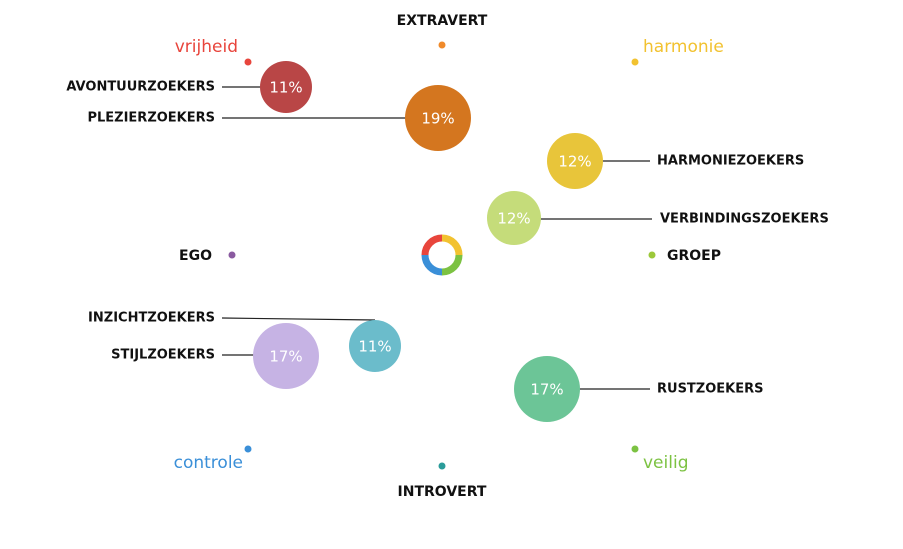  What do you see at coordinates (298, 319) in the screenshot?
I see `leader-line` at bounding box center [298, 319].